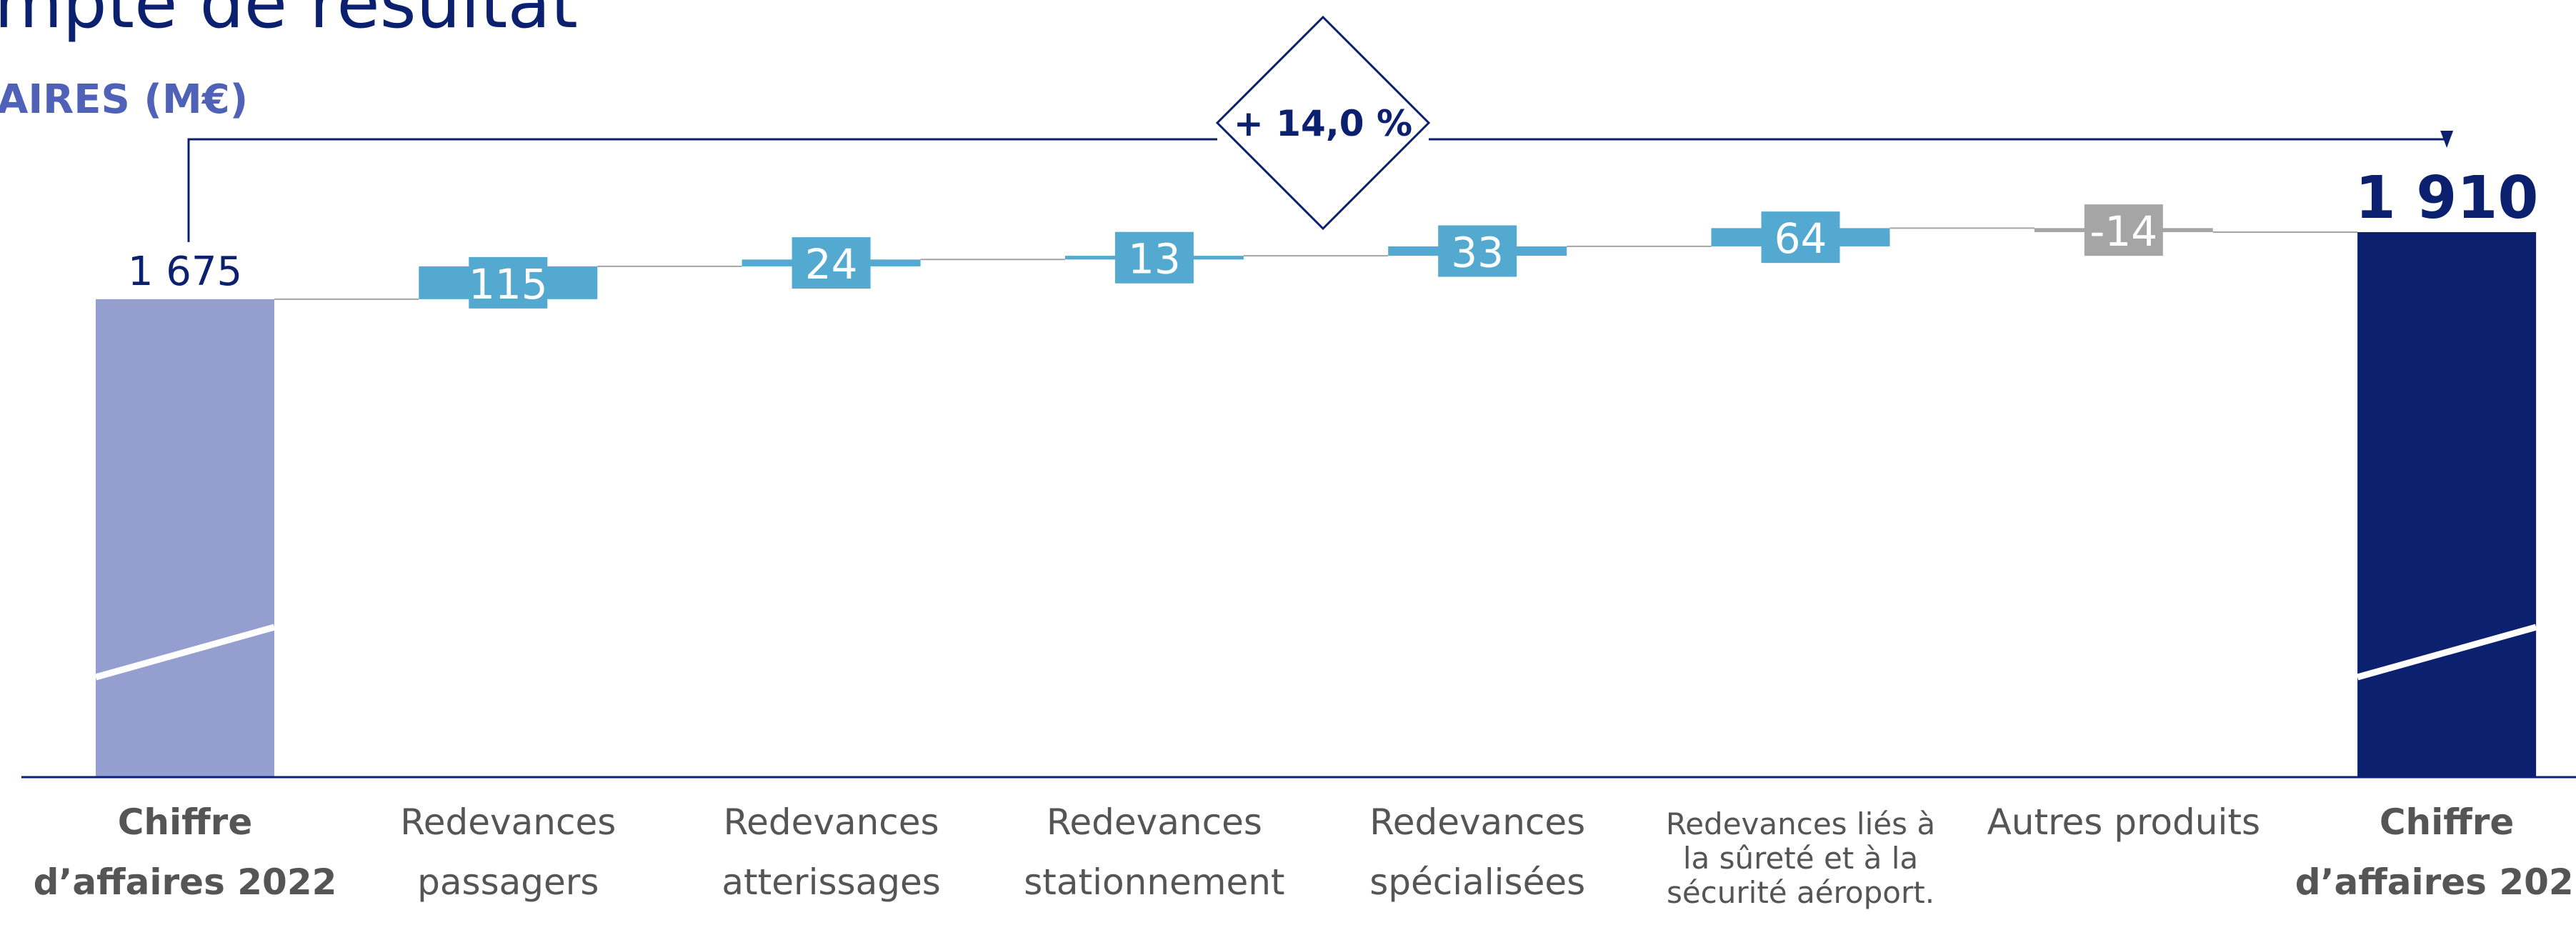 The width and height of the screenshot is (2576, 925). I want to click on value-label-7: -14, so click(2123, 231).